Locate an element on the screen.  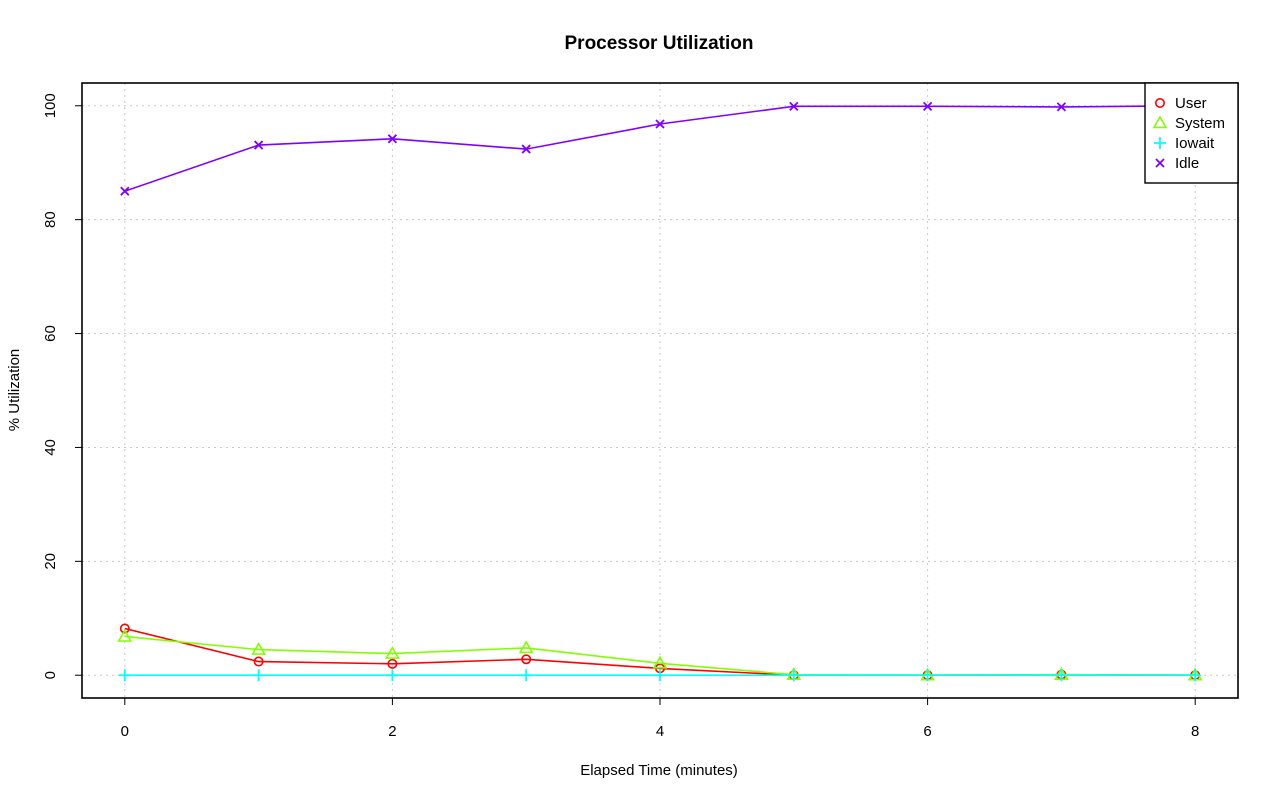
legend: User System Iowait Idle is located at coordinates (1191, 133).